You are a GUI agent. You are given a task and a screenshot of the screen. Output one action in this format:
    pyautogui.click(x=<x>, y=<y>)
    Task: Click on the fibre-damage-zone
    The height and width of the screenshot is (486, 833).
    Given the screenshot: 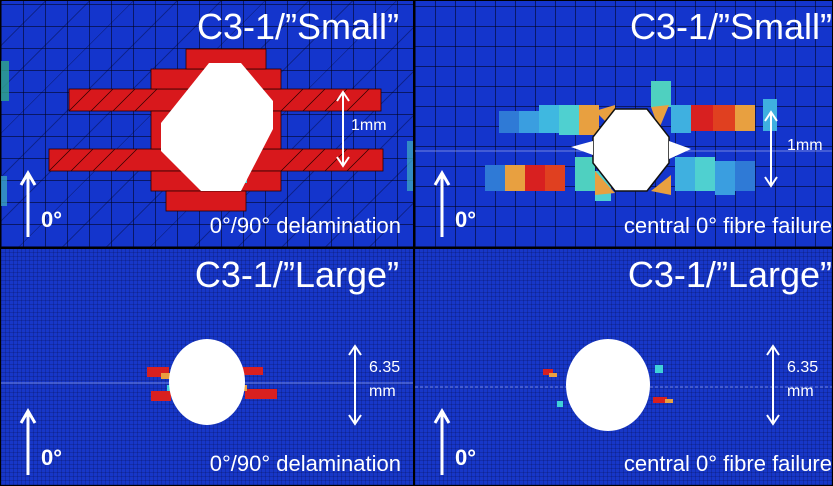 What is the action you would take?
    pyautogui.click(x=608, y=386)
    